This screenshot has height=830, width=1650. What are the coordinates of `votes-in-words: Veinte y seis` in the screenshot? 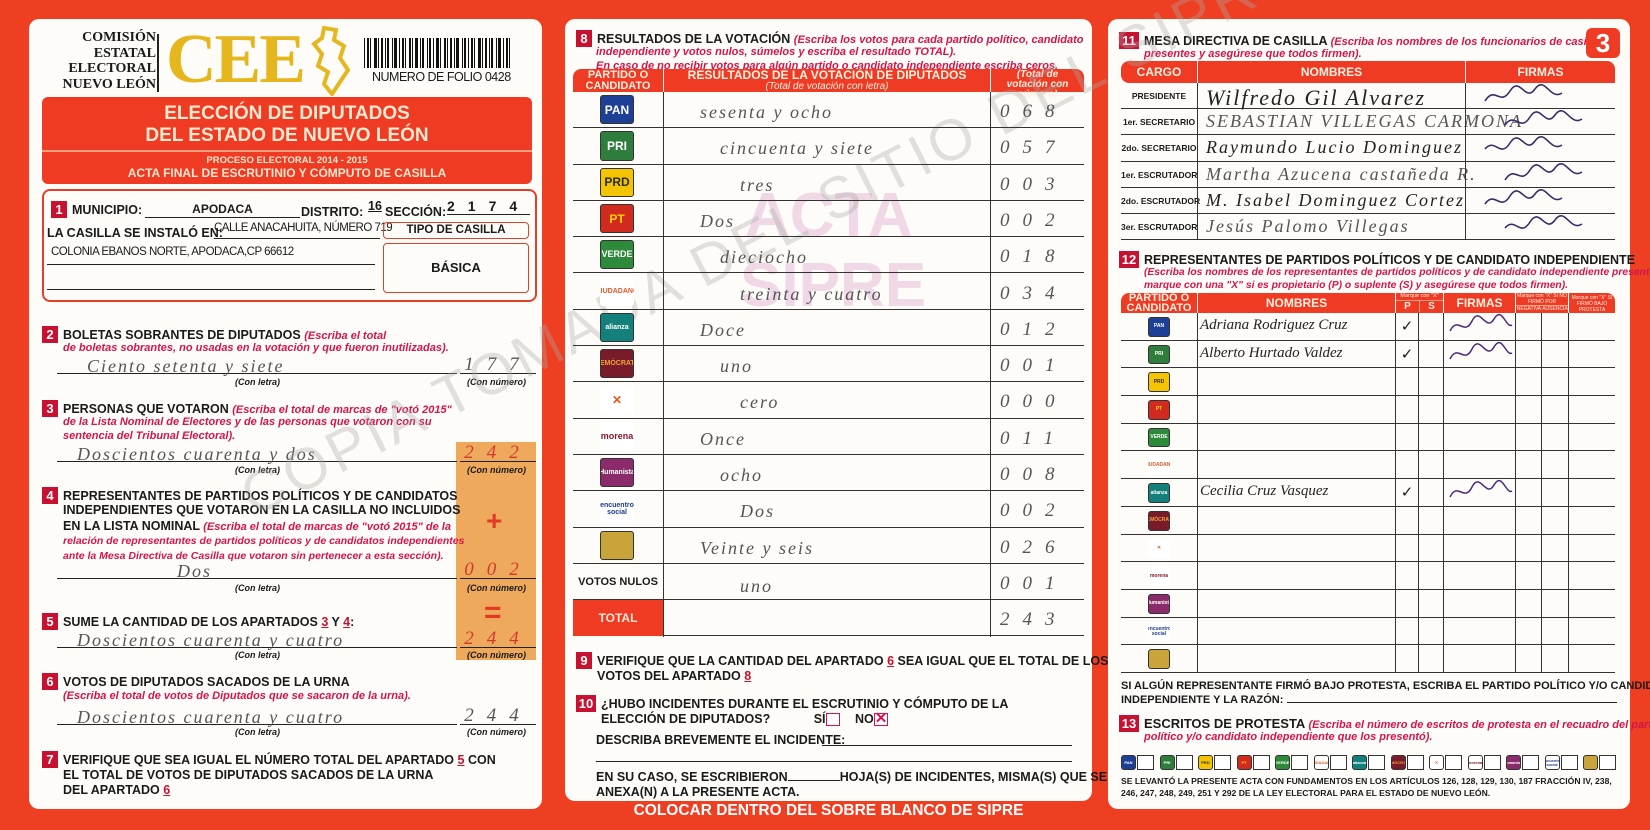 It's located at (757, 547).